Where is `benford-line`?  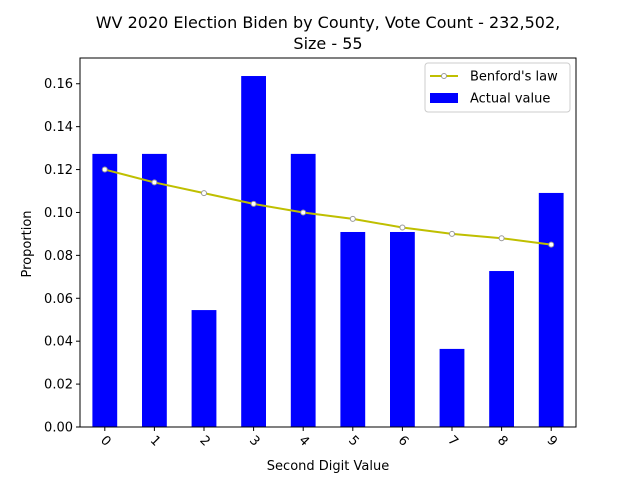
benford-line is located at coordinates (328, 207).